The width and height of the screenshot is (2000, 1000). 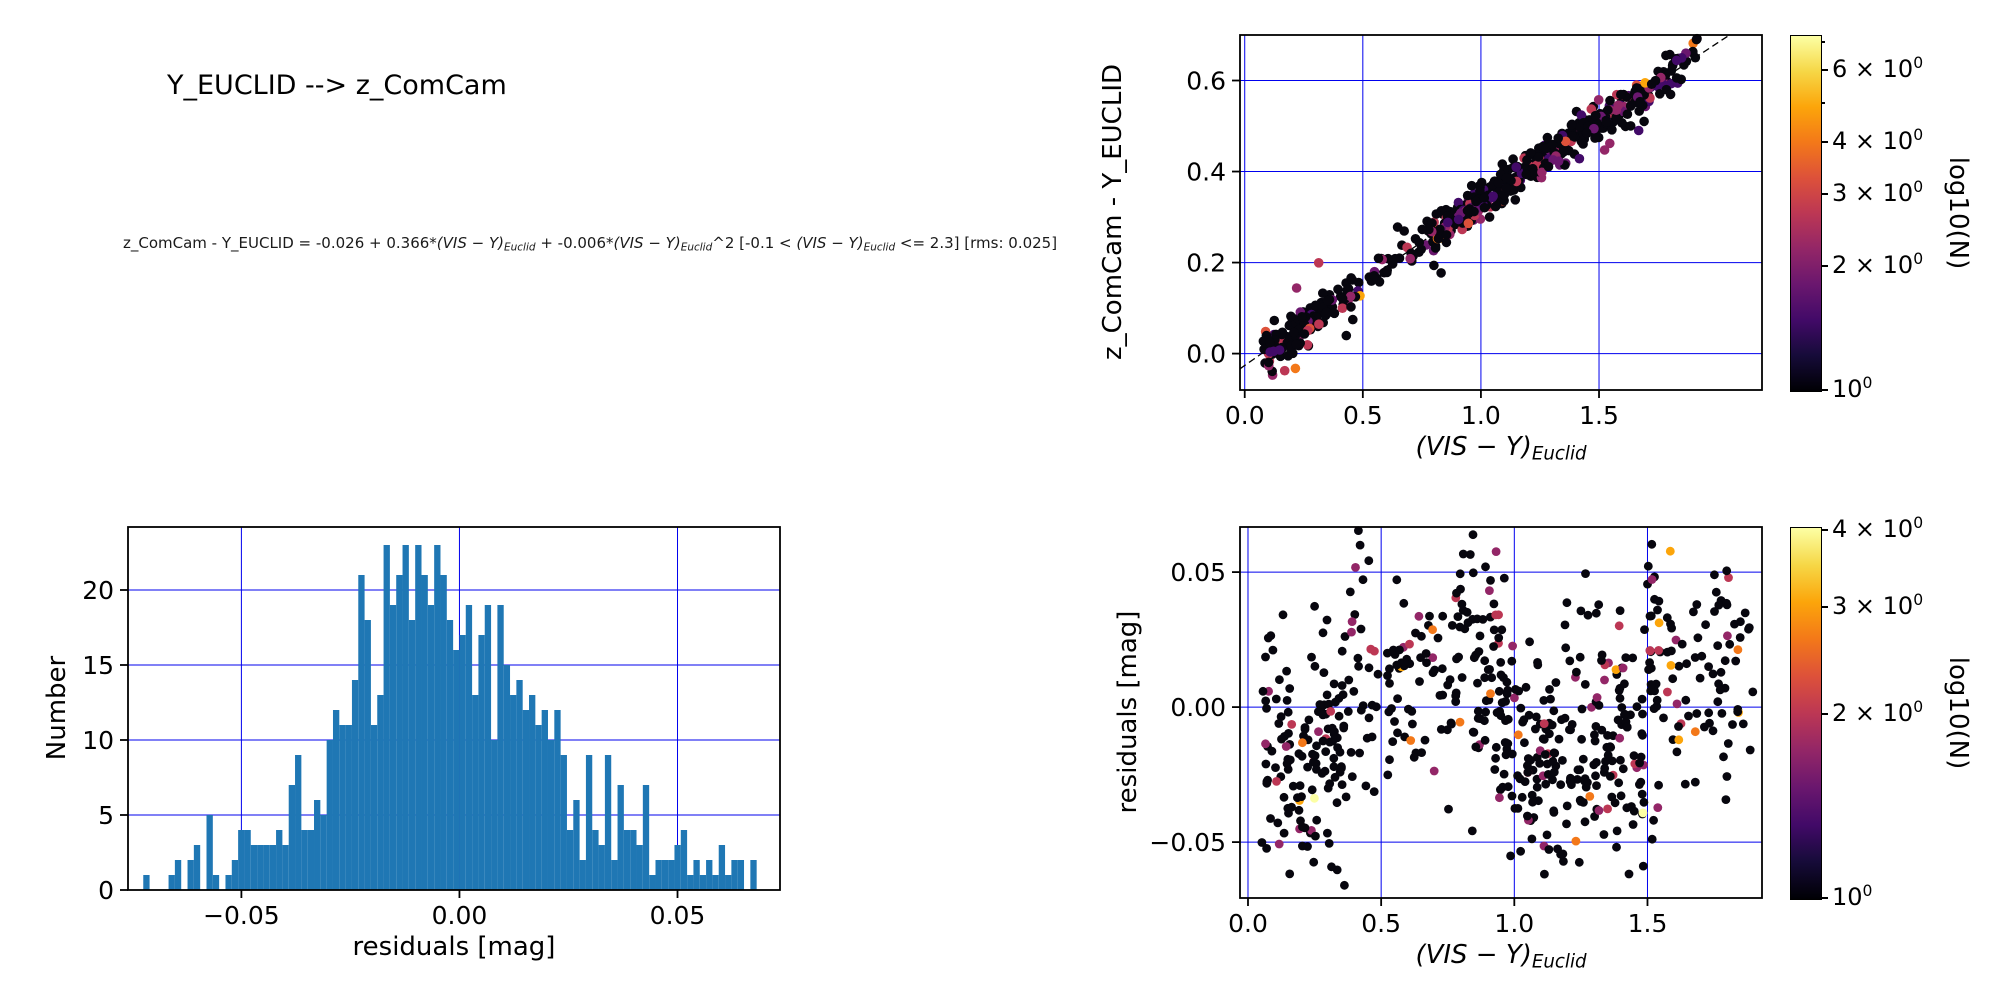 I want to click on svg-text: 5, so click(x=106, y=815).